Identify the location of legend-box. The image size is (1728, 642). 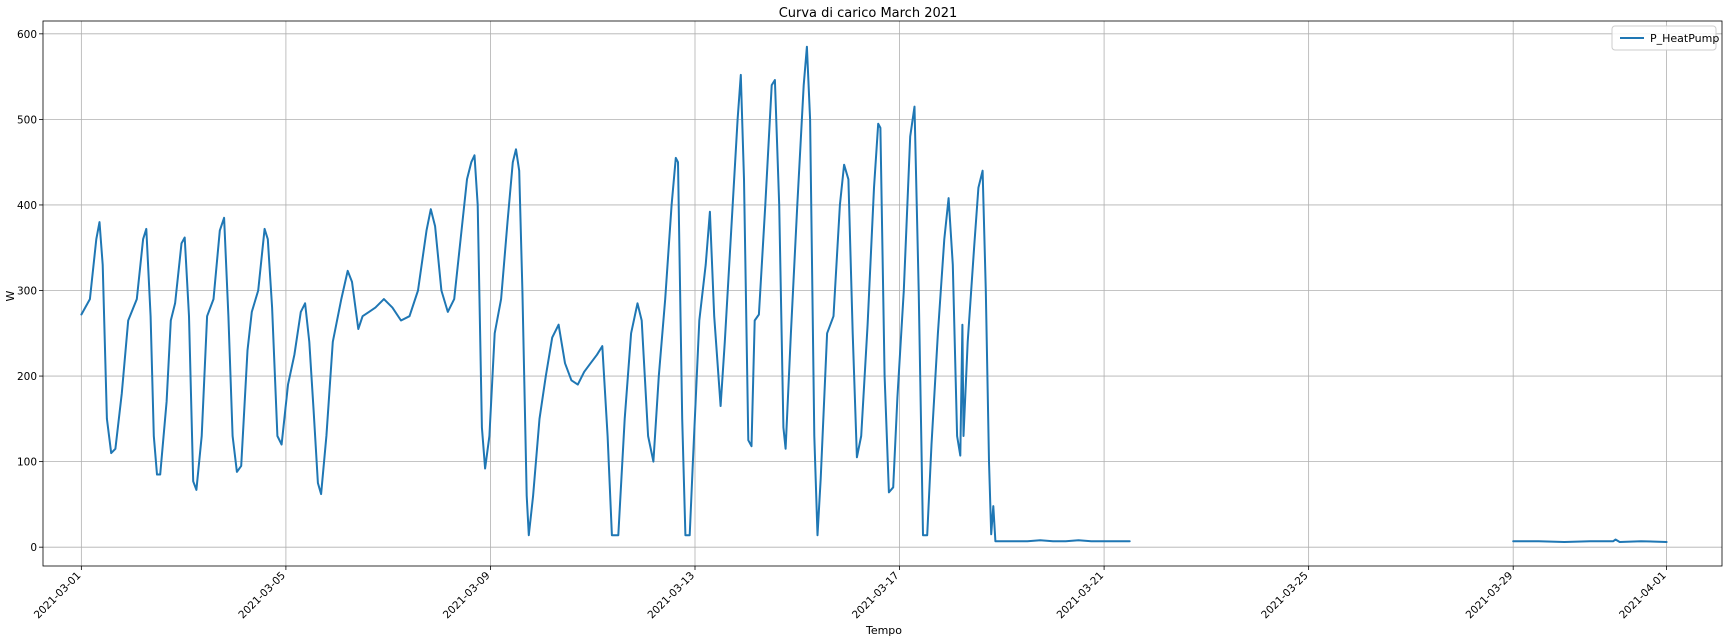
(1664, 38).